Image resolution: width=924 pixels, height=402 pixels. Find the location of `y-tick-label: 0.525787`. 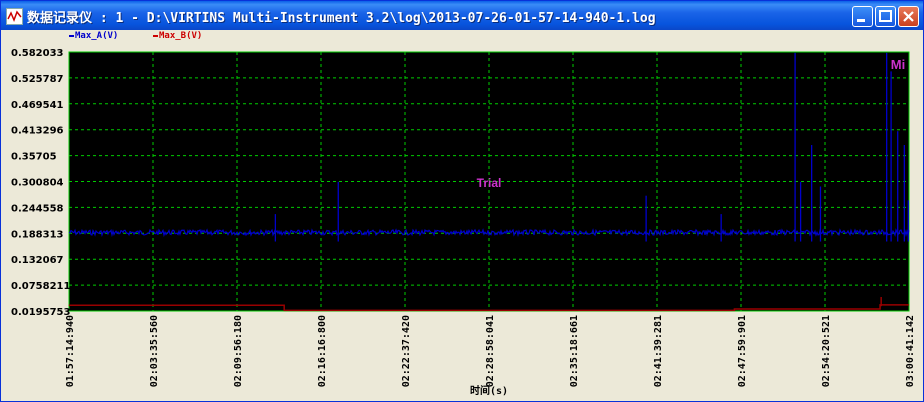

y-tick-label: 0.525787 is located at coordinates (37, 79).